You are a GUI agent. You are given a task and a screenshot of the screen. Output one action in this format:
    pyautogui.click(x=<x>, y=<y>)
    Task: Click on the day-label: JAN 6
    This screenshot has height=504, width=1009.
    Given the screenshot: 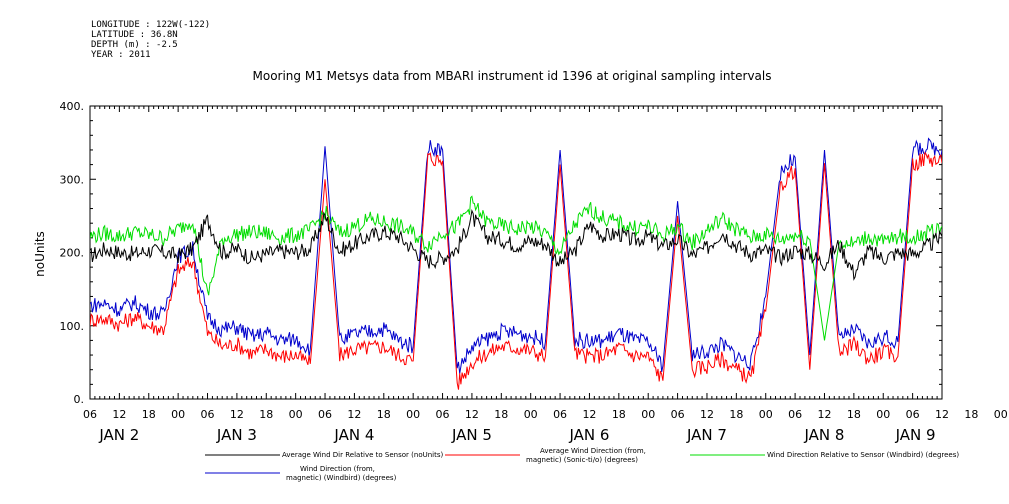 What is the action you would take?
    pyautogui.click(x=588, y=435)
    